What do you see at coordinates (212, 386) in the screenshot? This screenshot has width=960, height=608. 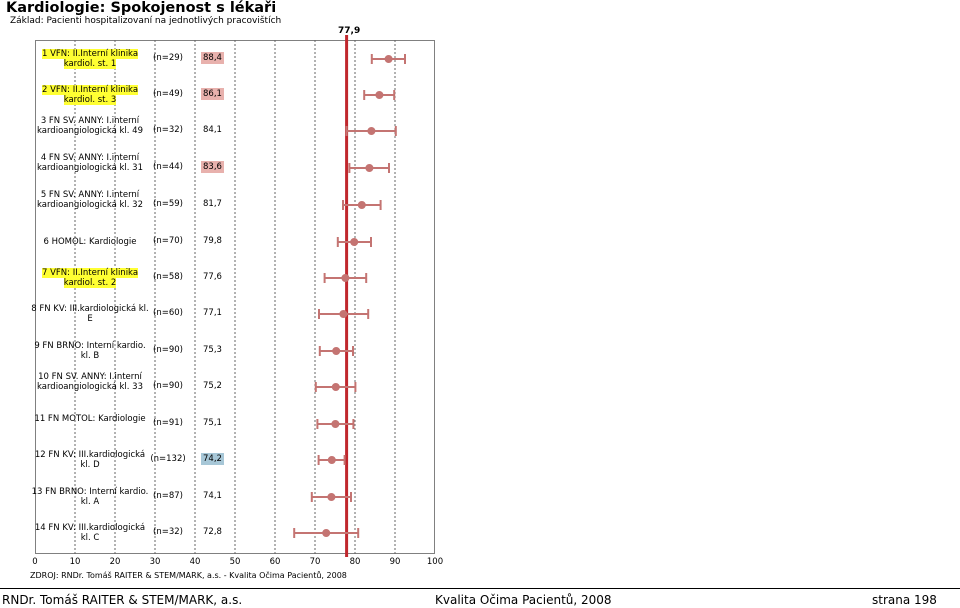 I see `row-score: 75,2` at bounding box center [212, 386].